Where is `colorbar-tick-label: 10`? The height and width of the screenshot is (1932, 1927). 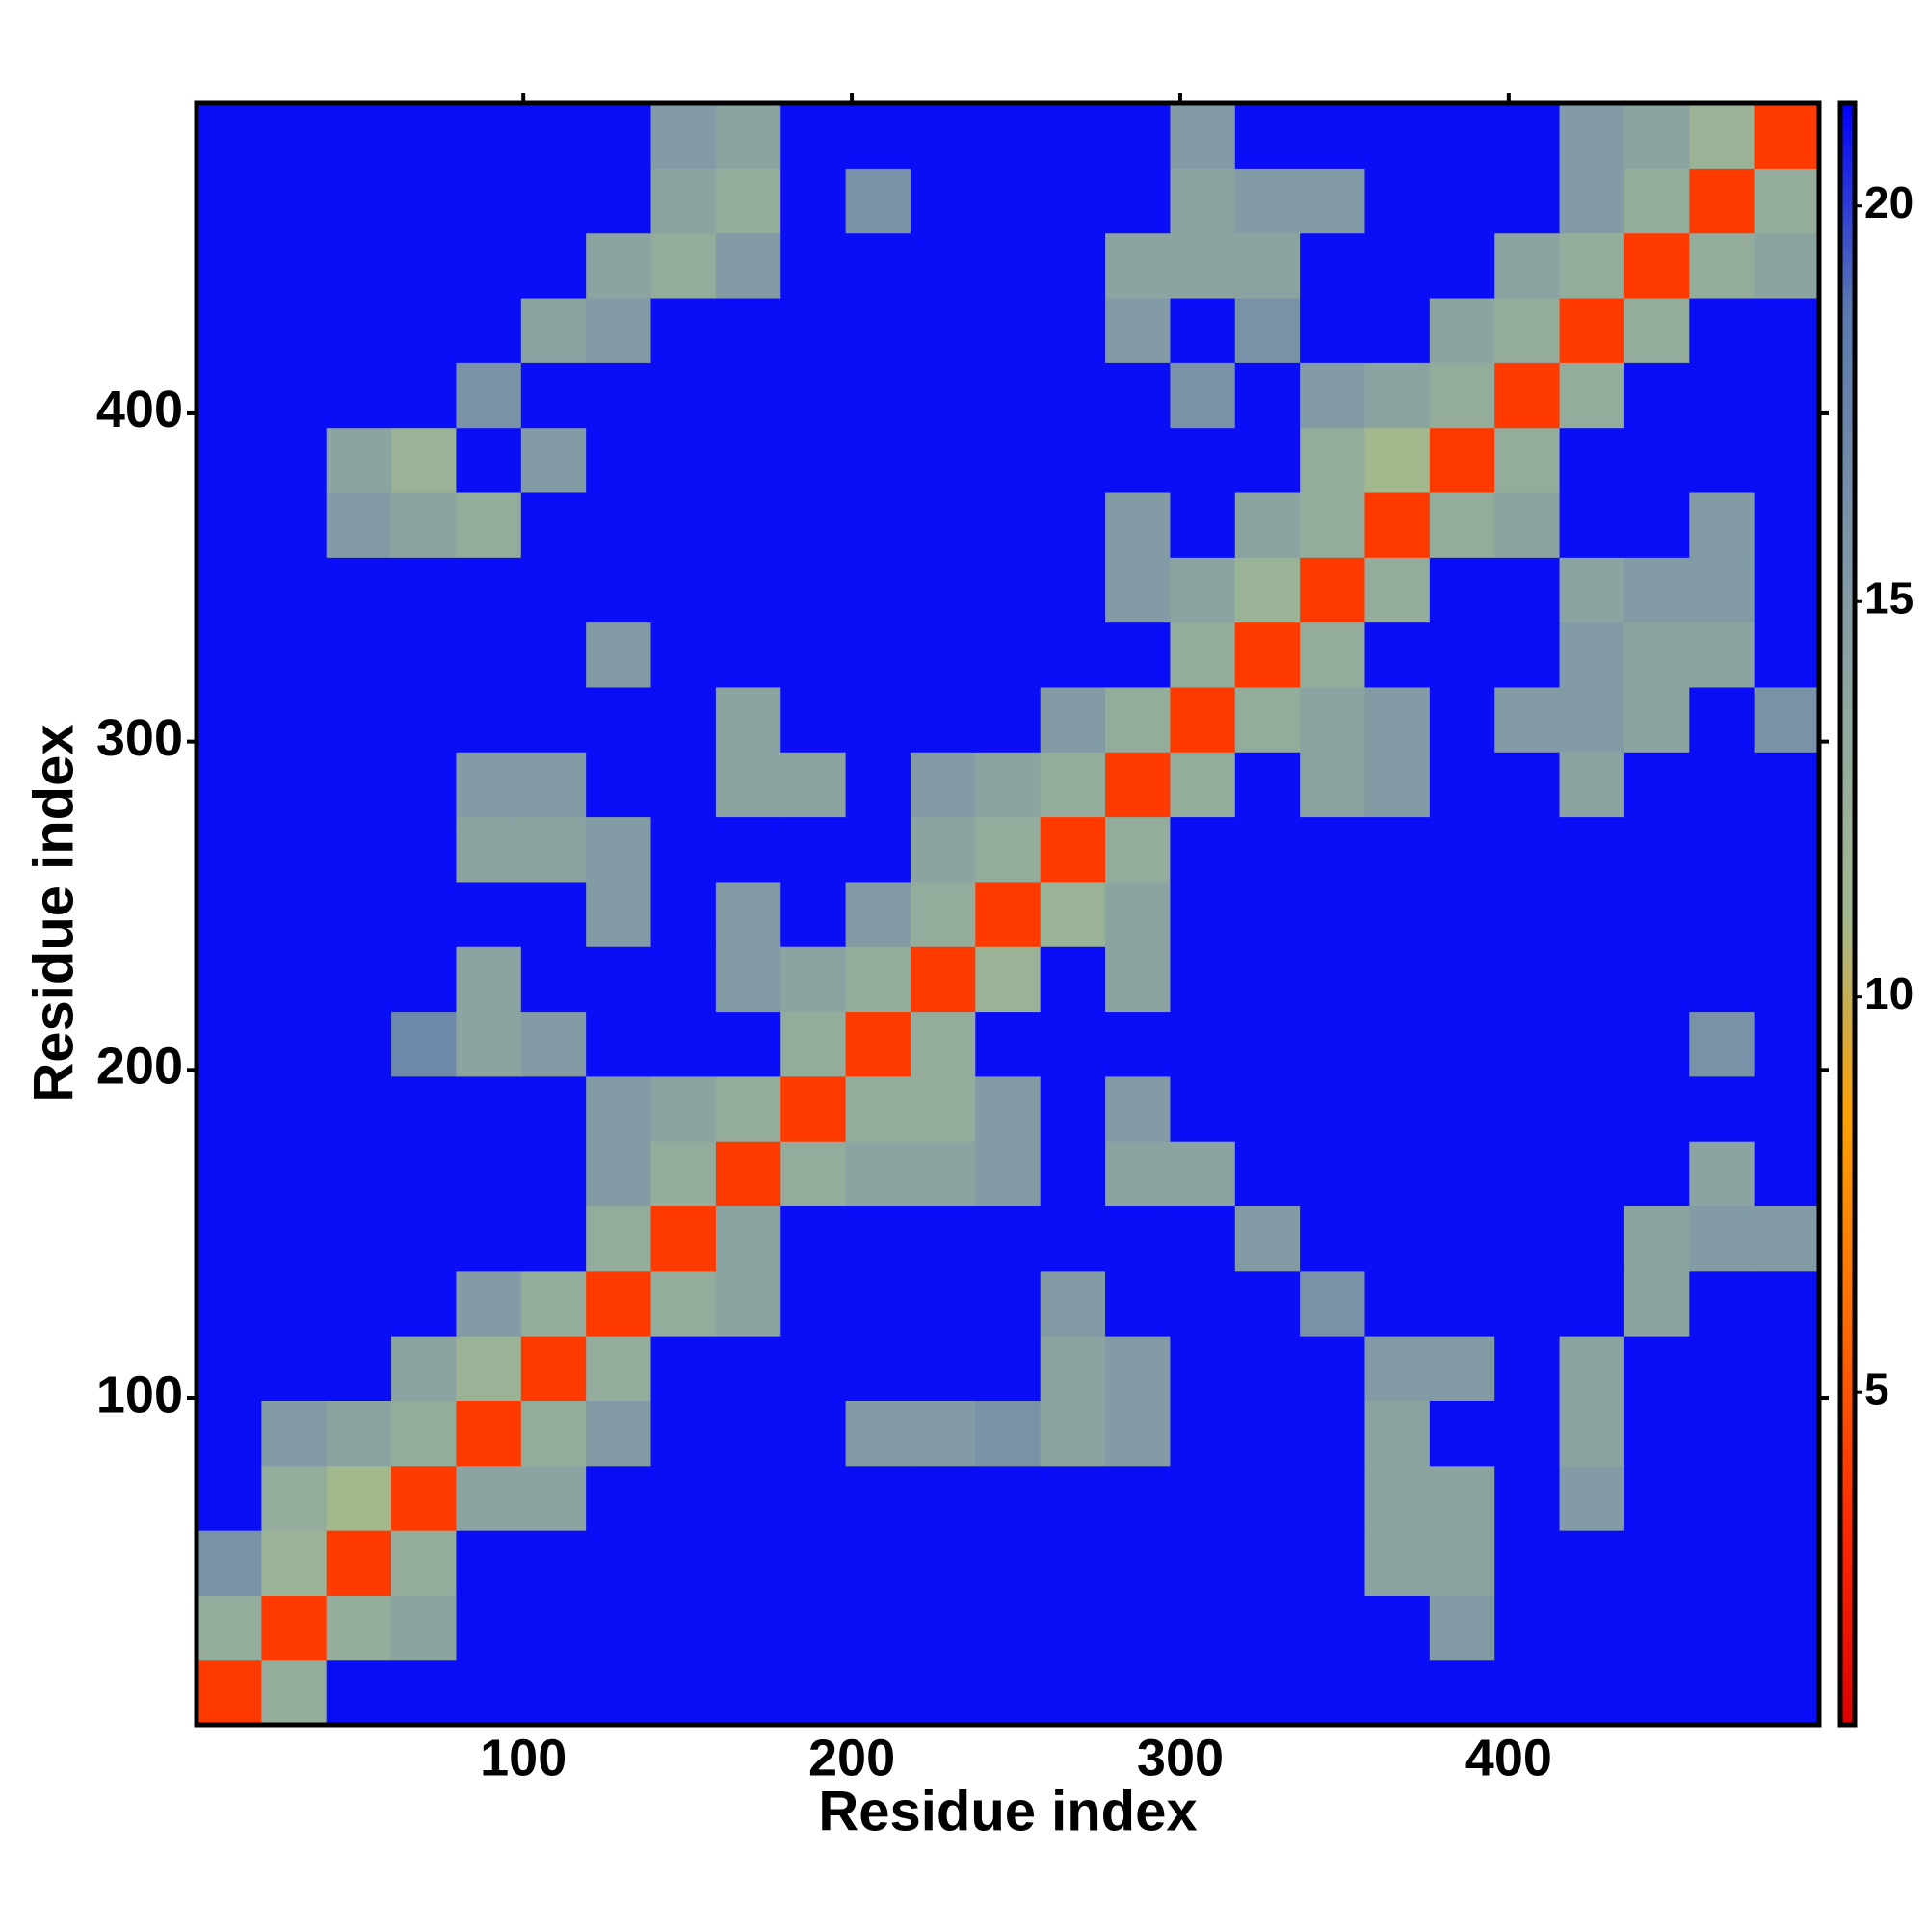 colorbar-tick-label: 10 is located at coordinates (1889, 993).